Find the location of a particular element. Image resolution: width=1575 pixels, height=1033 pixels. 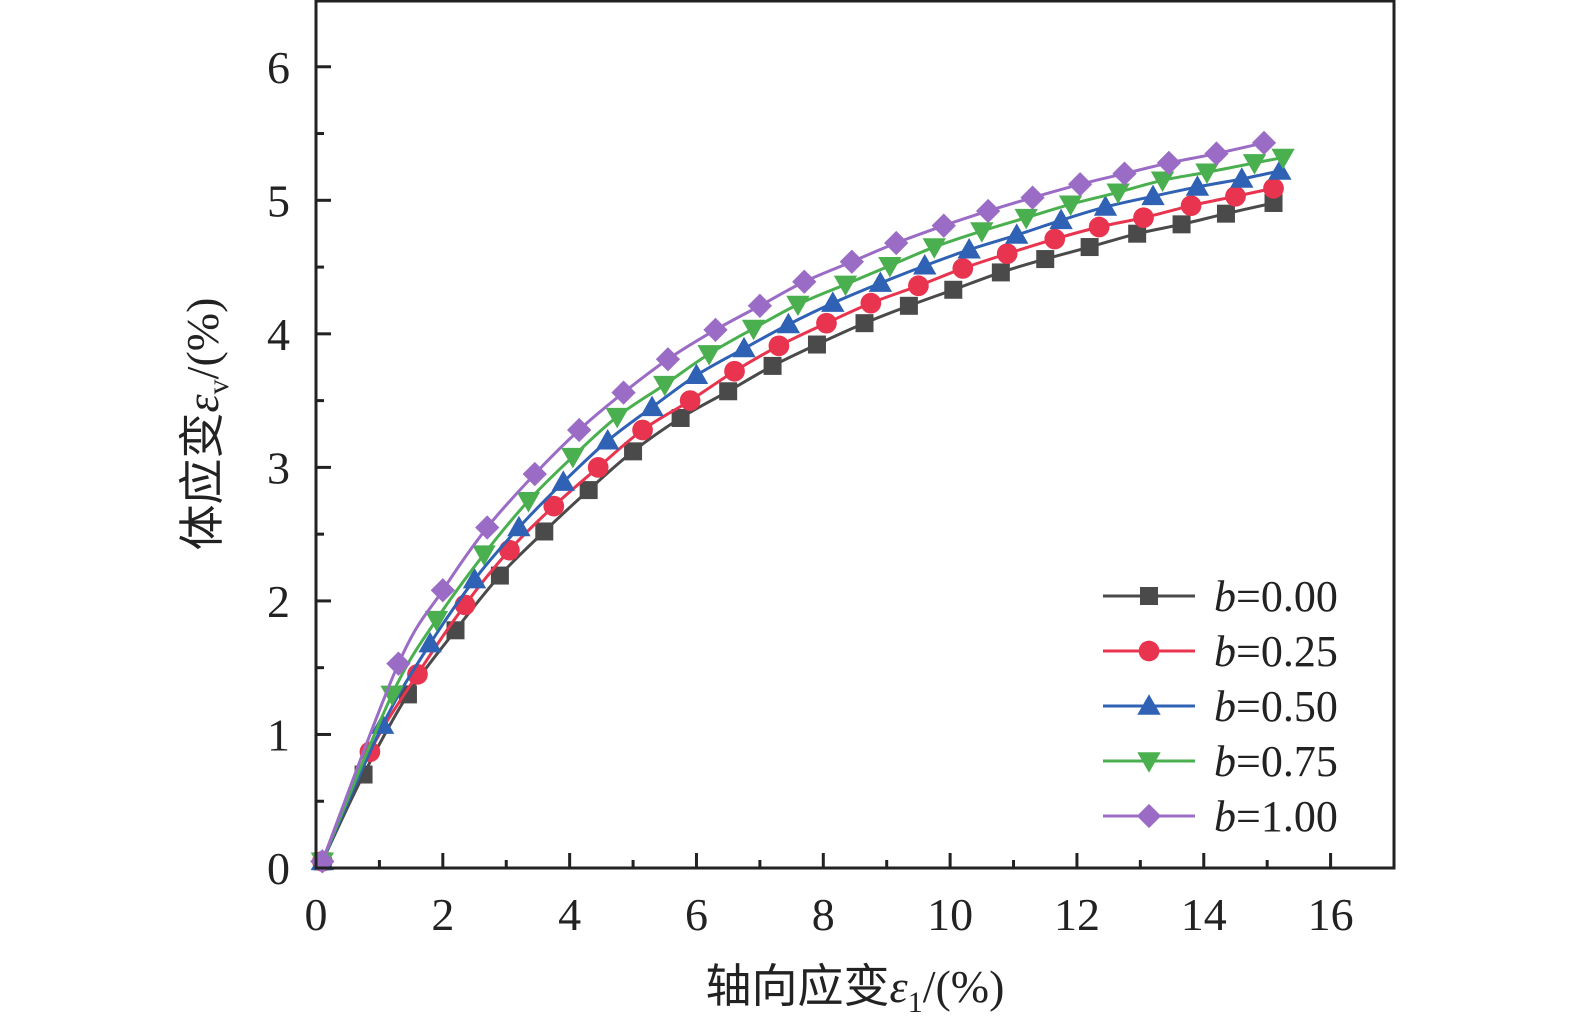

x-axis-title-symbol: ε is located at coordinates (899, 986).